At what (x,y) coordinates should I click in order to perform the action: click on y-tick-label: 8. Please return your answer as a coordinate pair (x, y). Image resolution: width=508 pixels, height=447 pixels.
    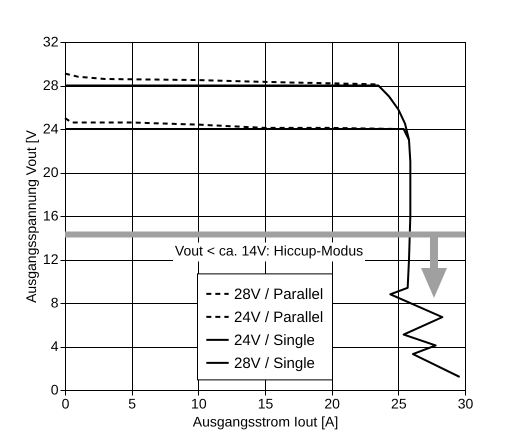
    Looking at the image, I should click on (54, 302).